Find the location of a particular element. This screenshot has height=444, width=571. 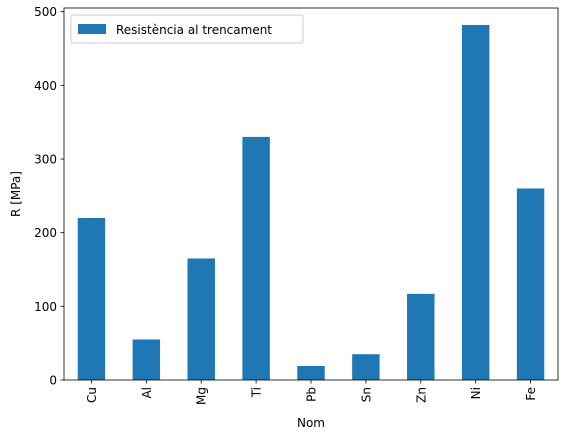

legend-box is located at coordinates (187, 29).